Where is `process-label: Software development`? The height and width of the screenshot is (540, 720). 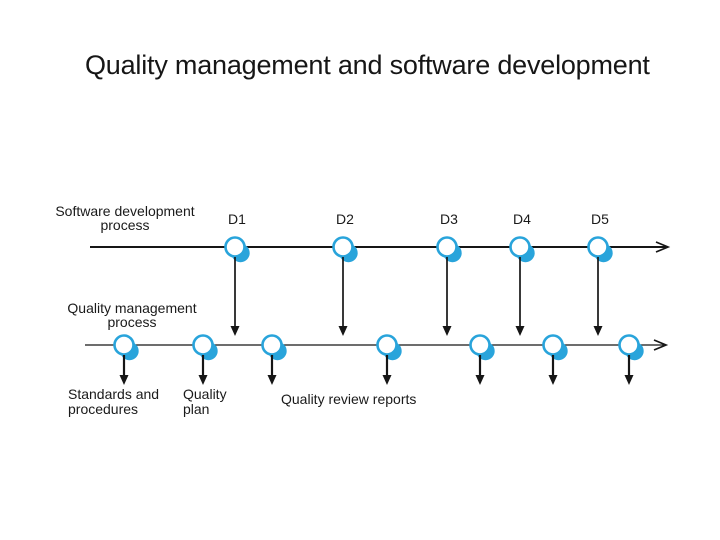 process-label: Software development is located at coordinates (124, 211).